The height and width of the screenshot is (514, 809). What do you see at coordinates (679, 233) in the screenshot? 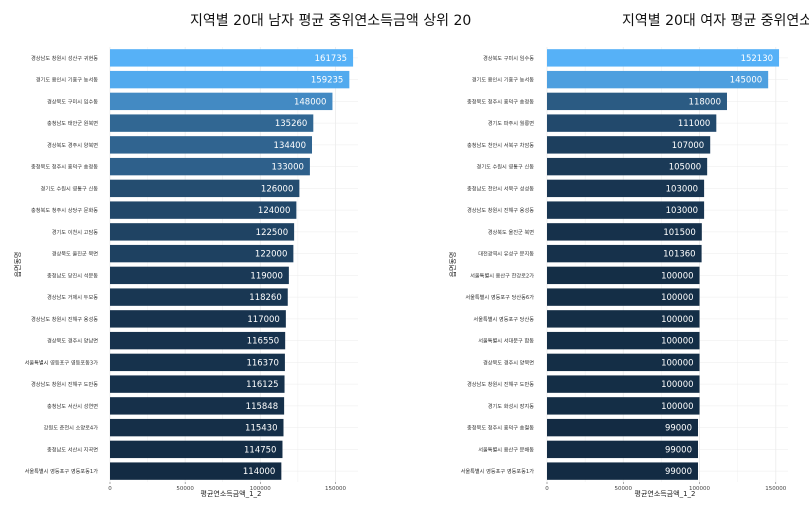
I see `data-label: 101500` at bounding box center [679, 233].